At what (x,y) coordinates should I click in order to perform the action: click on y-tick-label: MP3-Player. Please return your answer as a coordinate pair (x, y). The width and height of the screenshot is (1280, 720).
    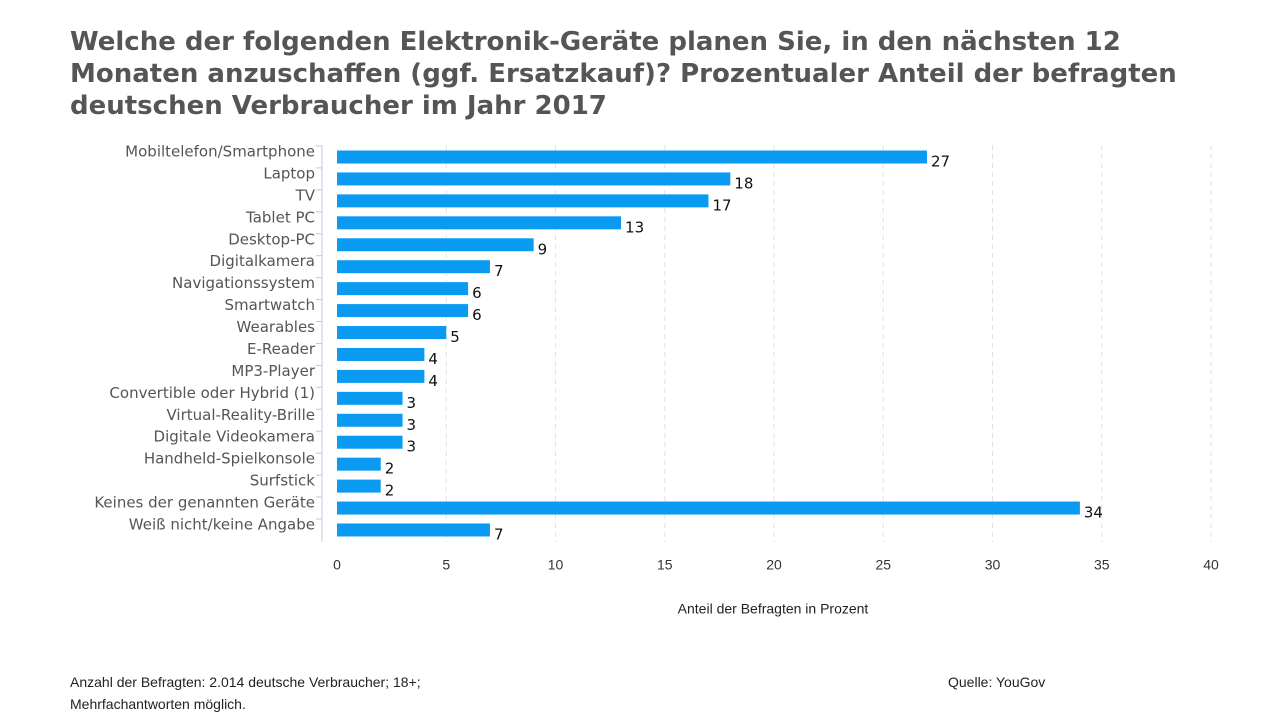
    Looking at the image, I should click on (273, 371).